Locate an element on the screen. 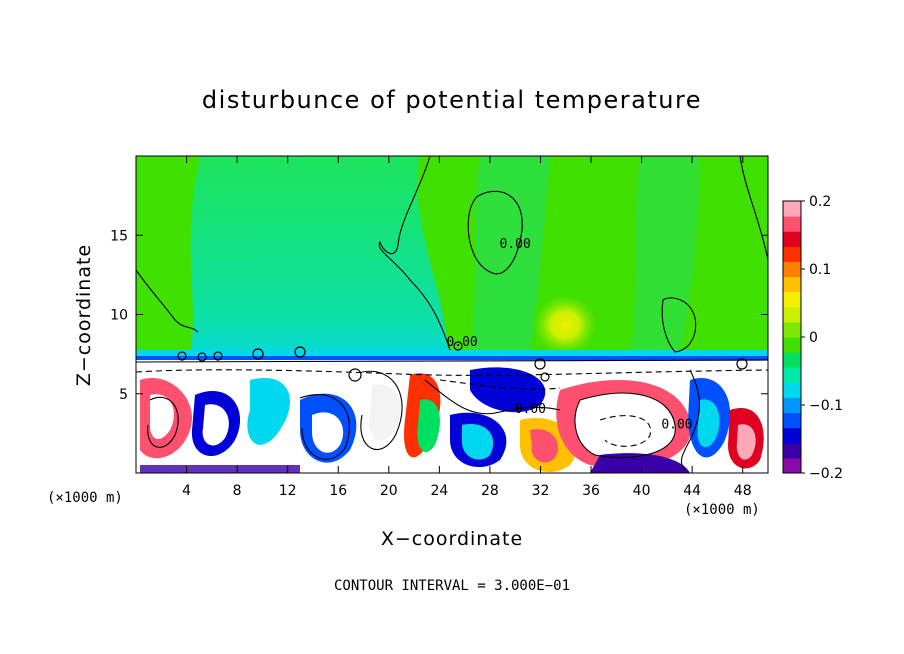  colorbar-label: −0.1 is located at coordinates (826, 406).